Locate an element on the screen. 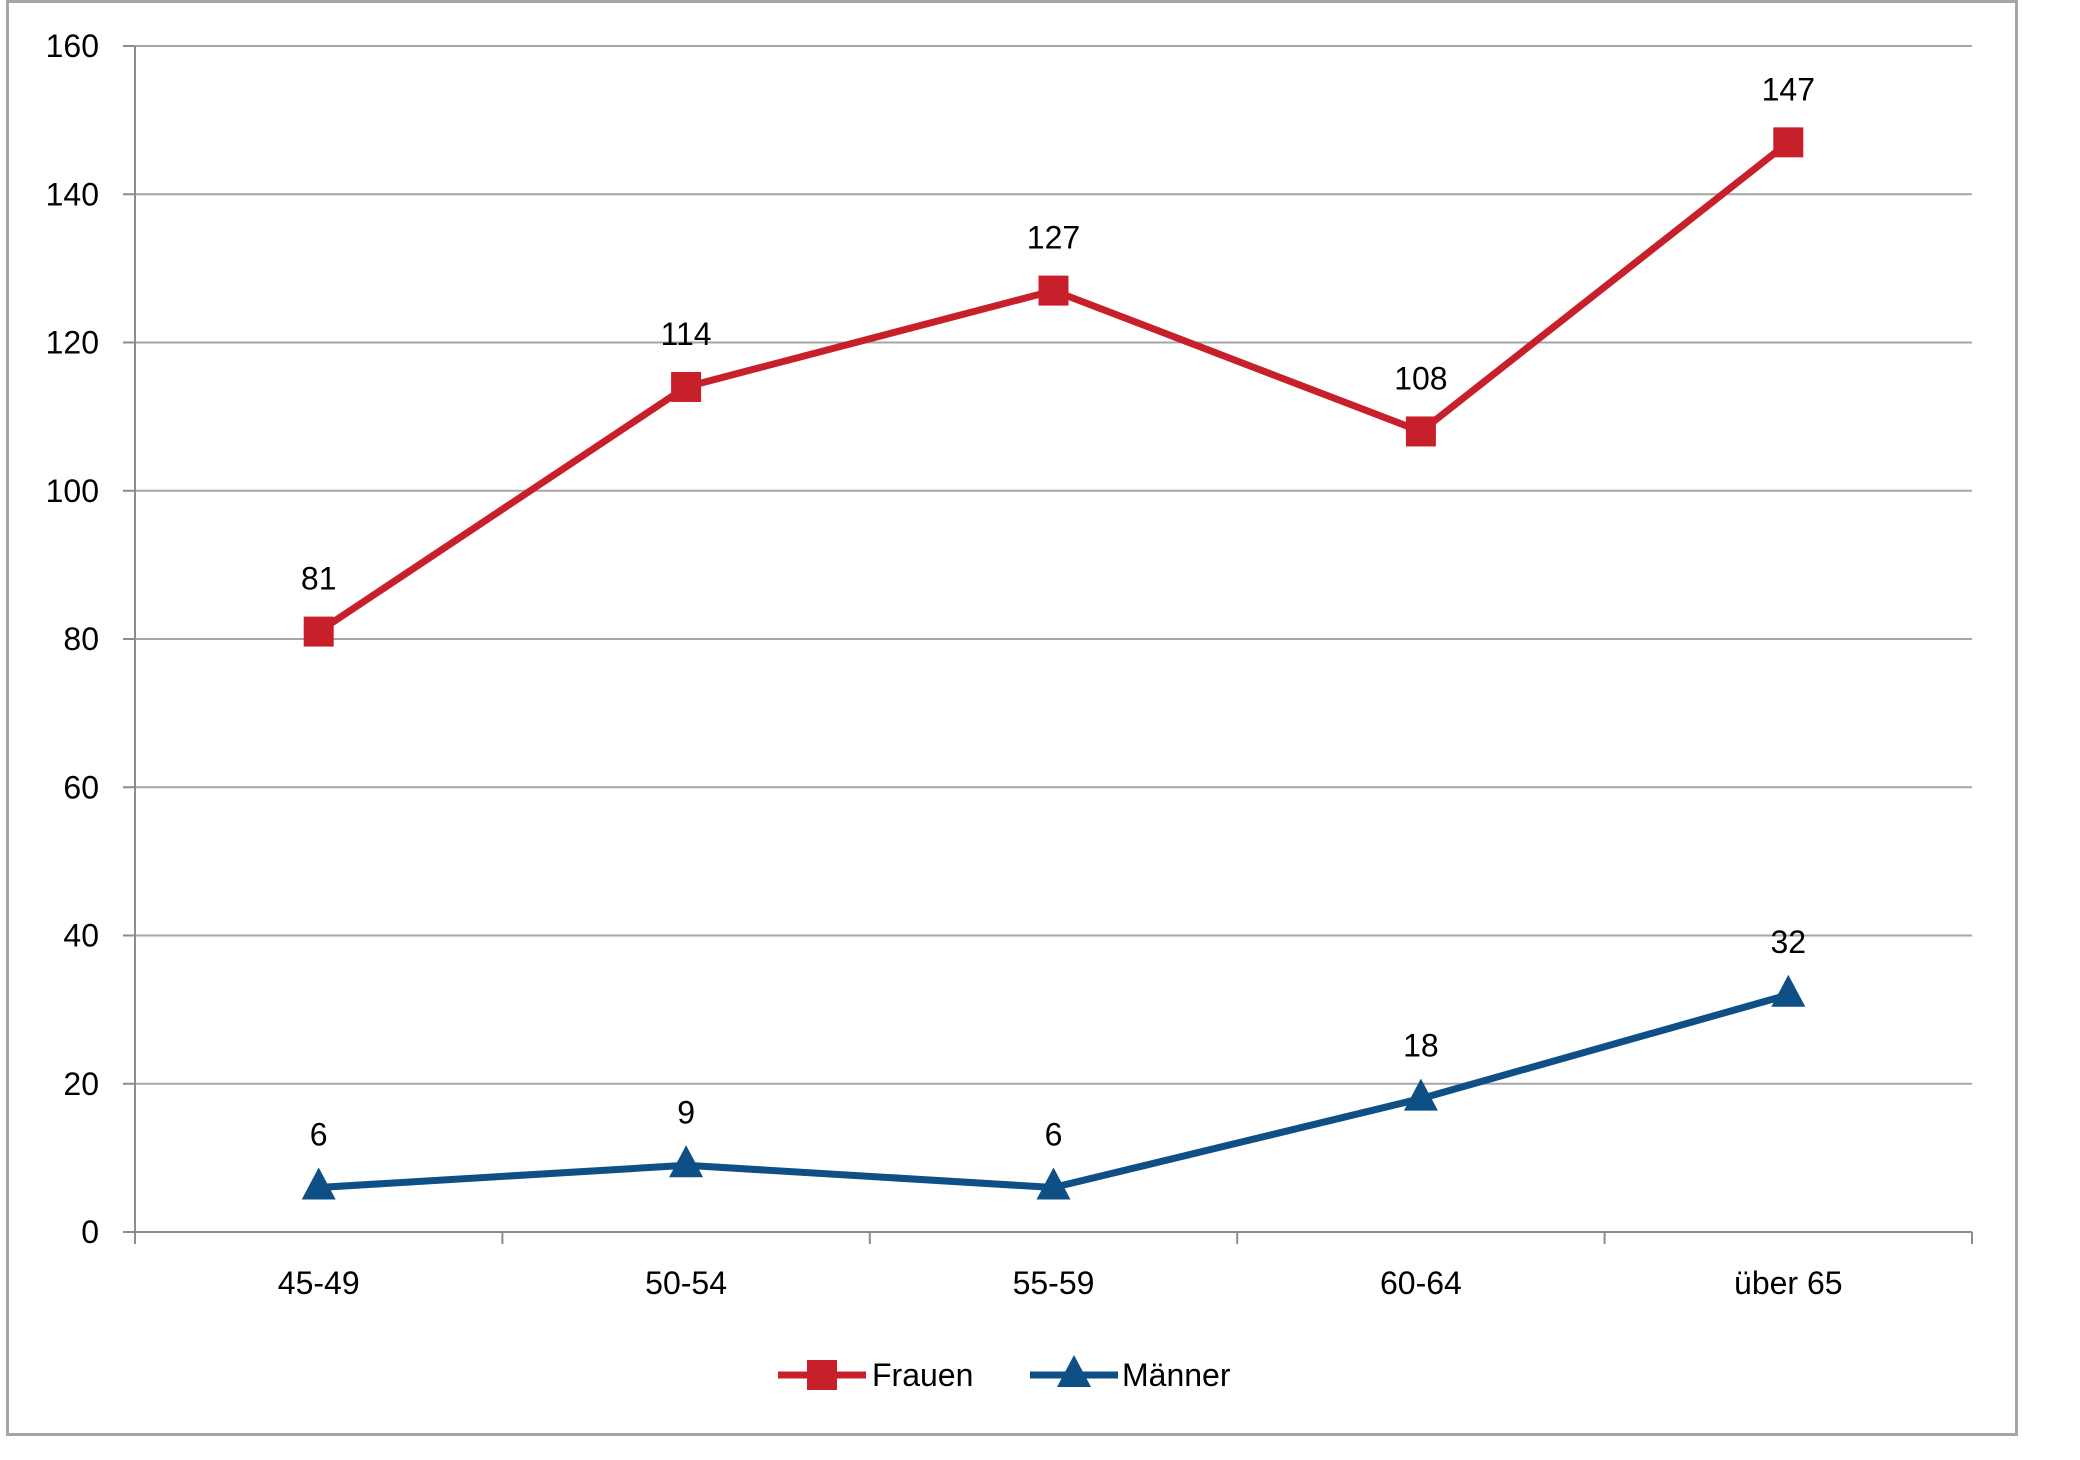 The width and height of the screenshot is (2080, 1460). x-tick-label: 60-64 is located at coordinates (1421, 1283).